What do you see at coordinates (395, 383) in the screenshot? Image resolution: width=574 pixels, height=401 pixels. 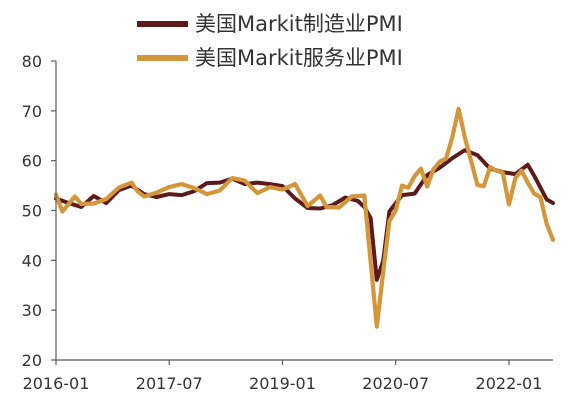 I see `x-tick-label: 2020-07` at bounding box center [395, 383].